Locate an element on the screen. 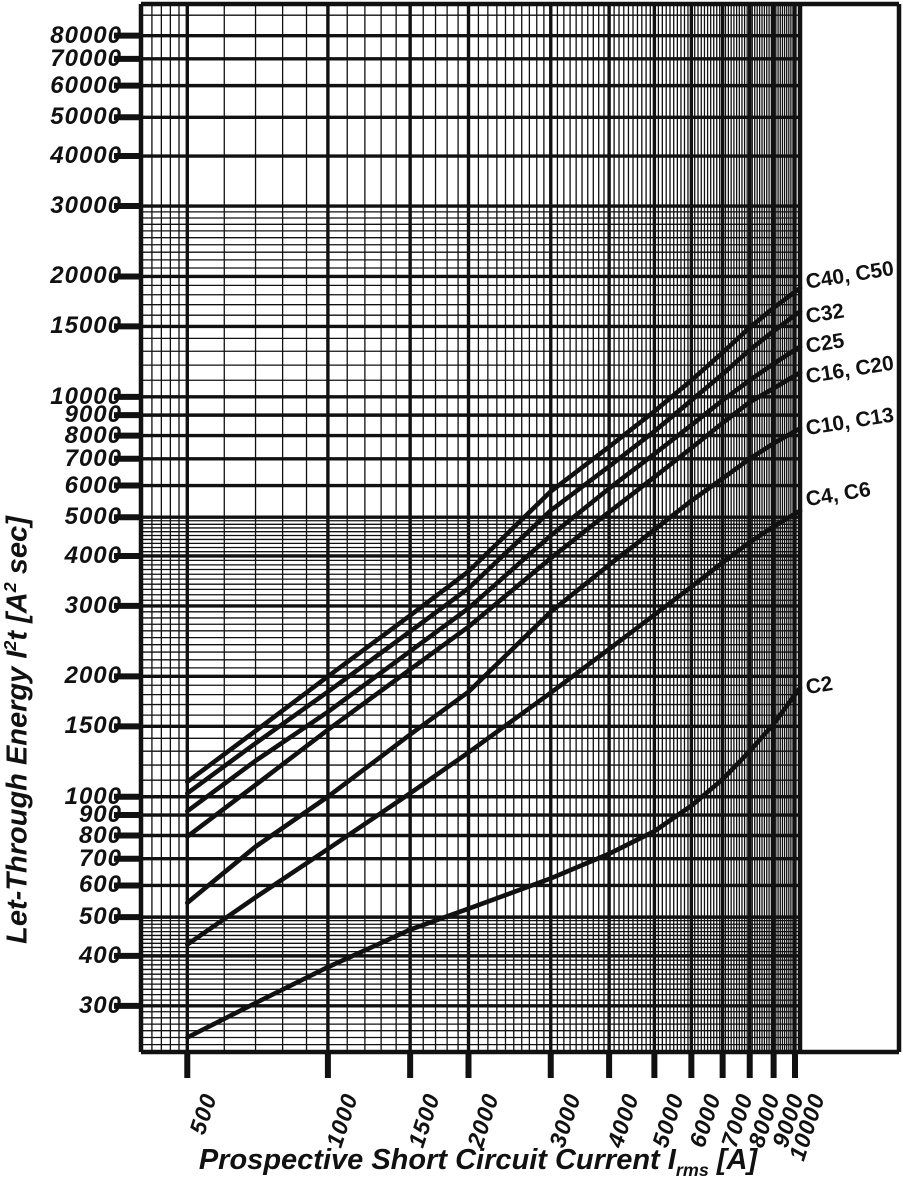 This screenshot has height=1187, width=906. curve-label-C32: C32 is located at coordinates (825, 313).